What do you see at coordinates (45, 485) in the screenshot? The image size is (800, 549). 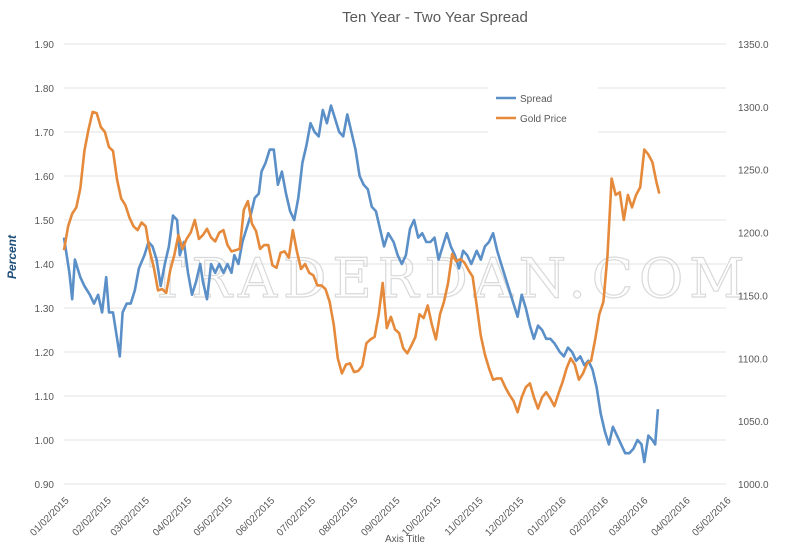 I see `y-left-tick-label: 0.90` at bounding box center [45, 485].